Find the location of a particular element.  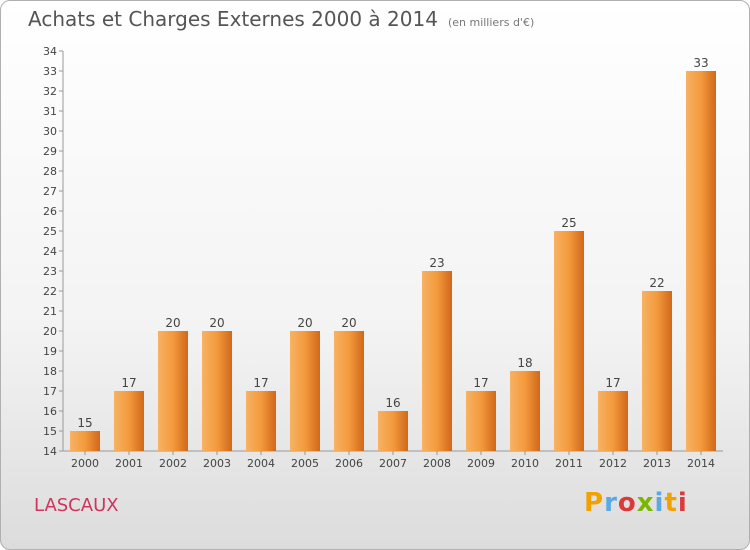

x-tick-label: 2007 is located at coordinates (393, 463).